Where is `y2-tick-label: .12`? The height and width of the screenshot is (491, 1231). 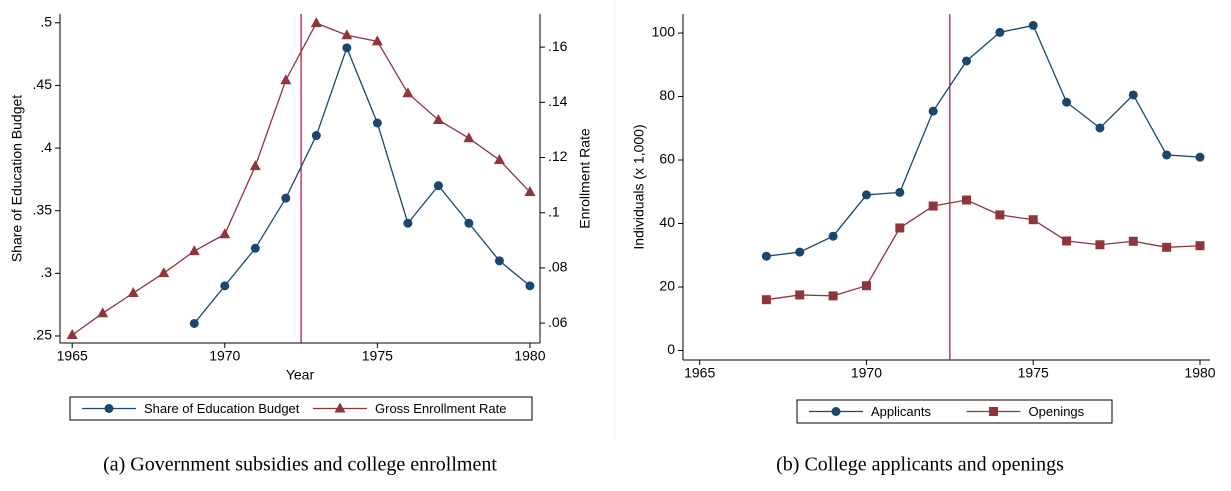
y2-tick-label: .12 is located at coordinates (558, 156).